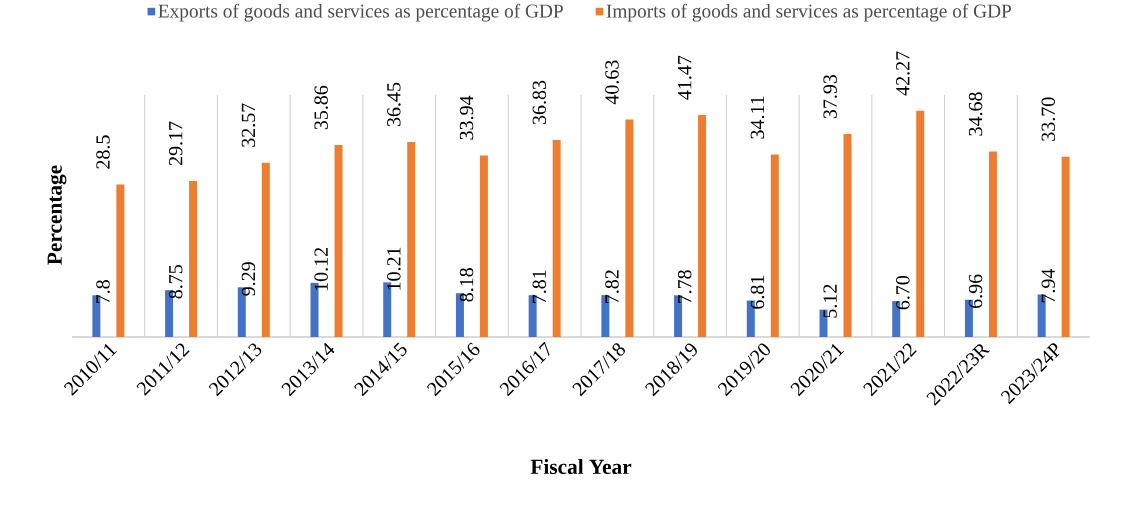 This screenshot has width=1132, height=509. What do you see at coordinates (103, 152) in the screenshot?
I see `data-label: 28.5` at bounding box center [103, 152].